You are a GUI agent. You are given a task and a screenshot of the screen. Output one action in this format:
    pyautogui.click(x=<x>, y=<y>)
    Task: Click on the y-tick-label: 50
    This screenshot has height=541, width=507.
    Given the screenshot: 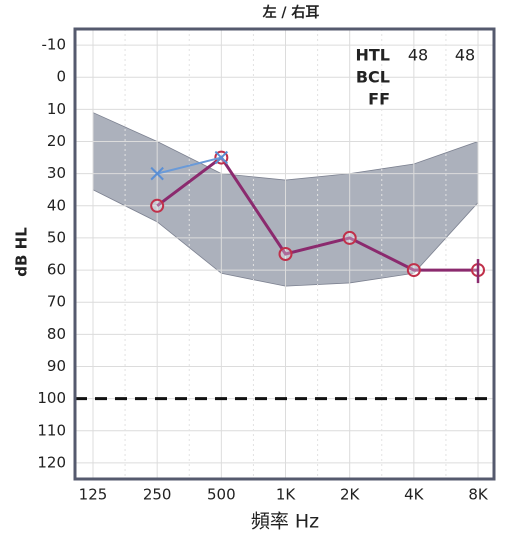 What is the action you would take?
    pyautogui.click(x=56, y=237)
    